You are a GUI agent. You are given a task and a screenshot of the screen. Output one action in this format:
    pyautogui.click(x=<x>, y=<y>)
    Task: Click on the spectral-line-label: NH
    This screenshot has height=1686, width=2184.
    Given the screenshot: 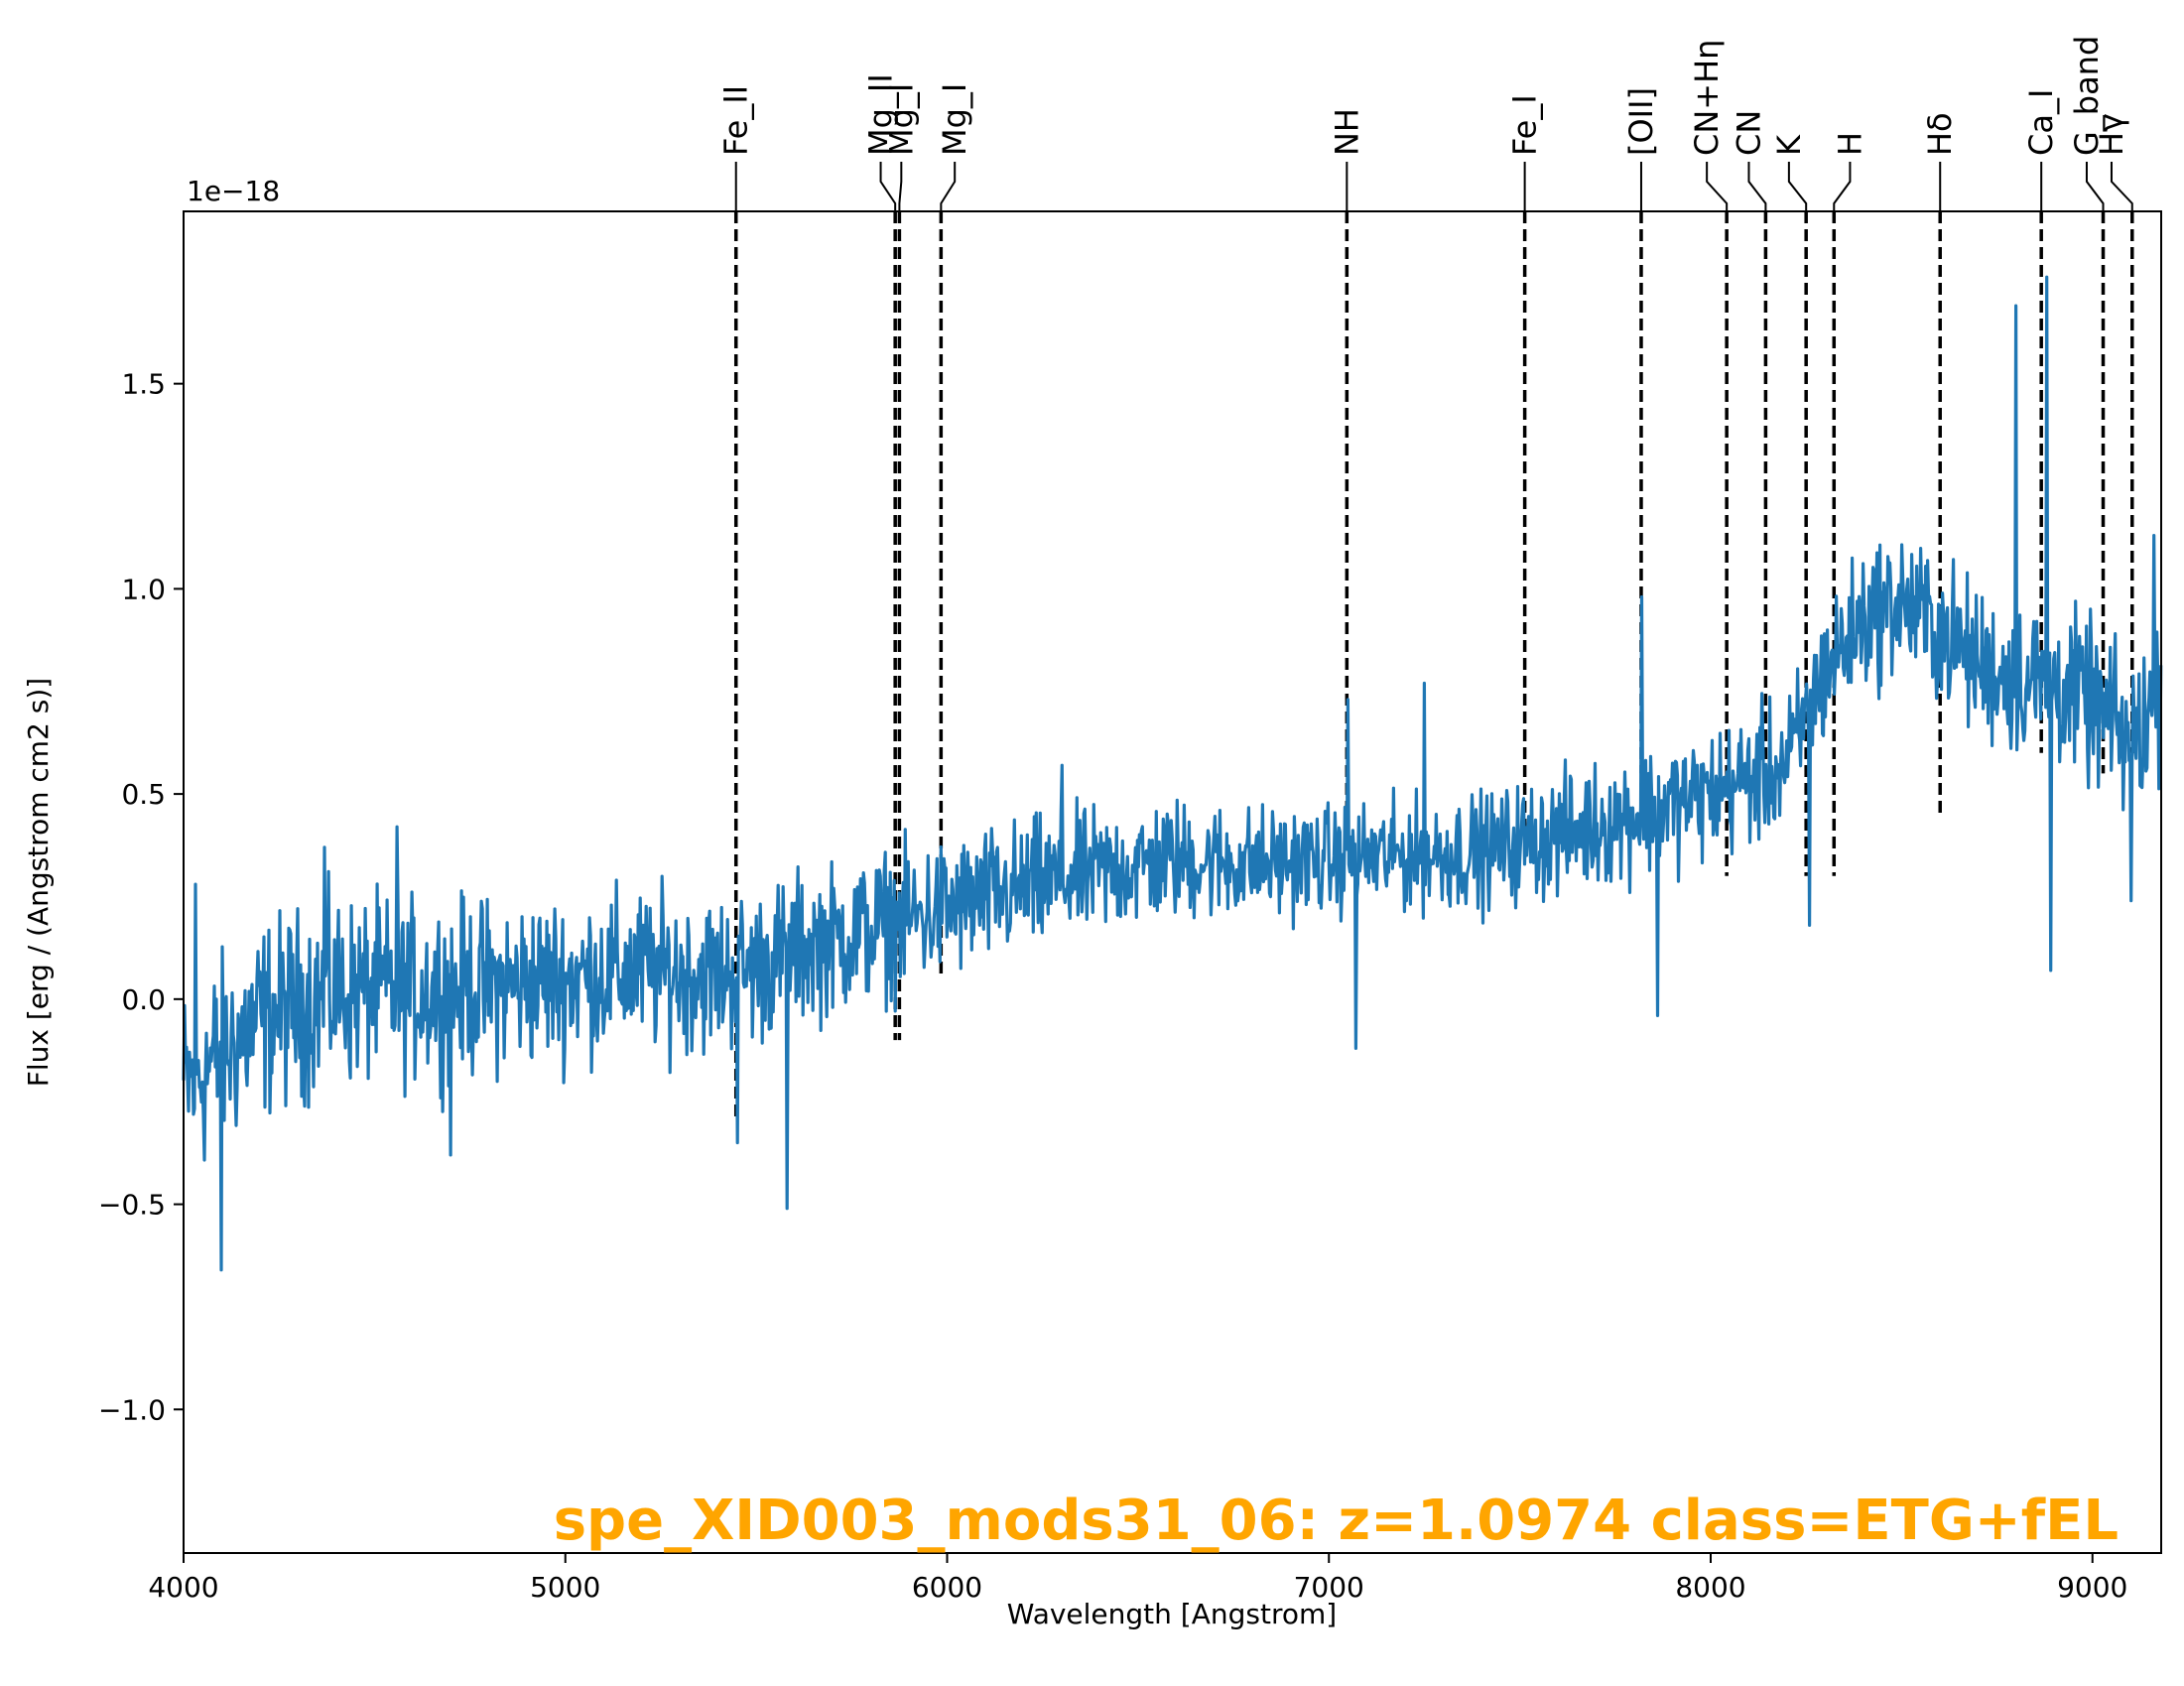 What is the action you would take?
    pyautogui.click(x=1346, y=132)
    